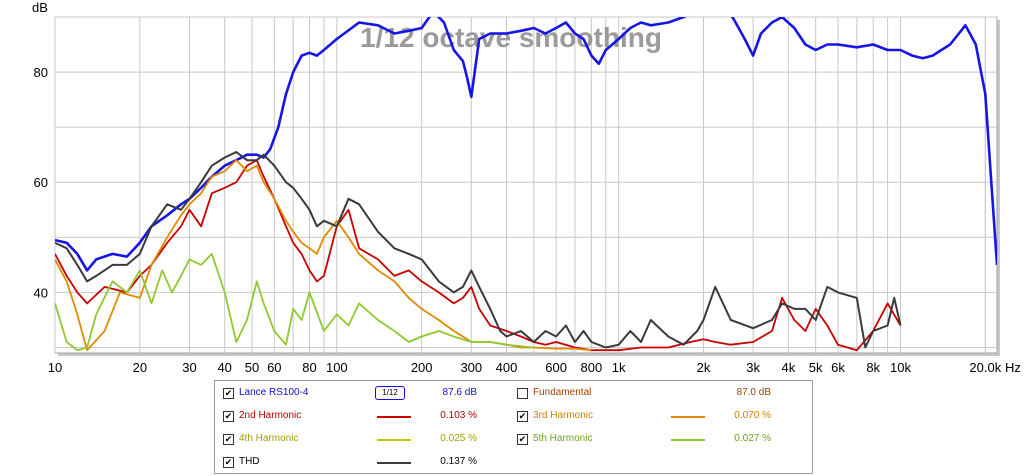 The image size is (1024, 476). Describe the element at coordinates (1013, 367) in the screenshot. I see `x-axis-unit-label: Hz` at that location.